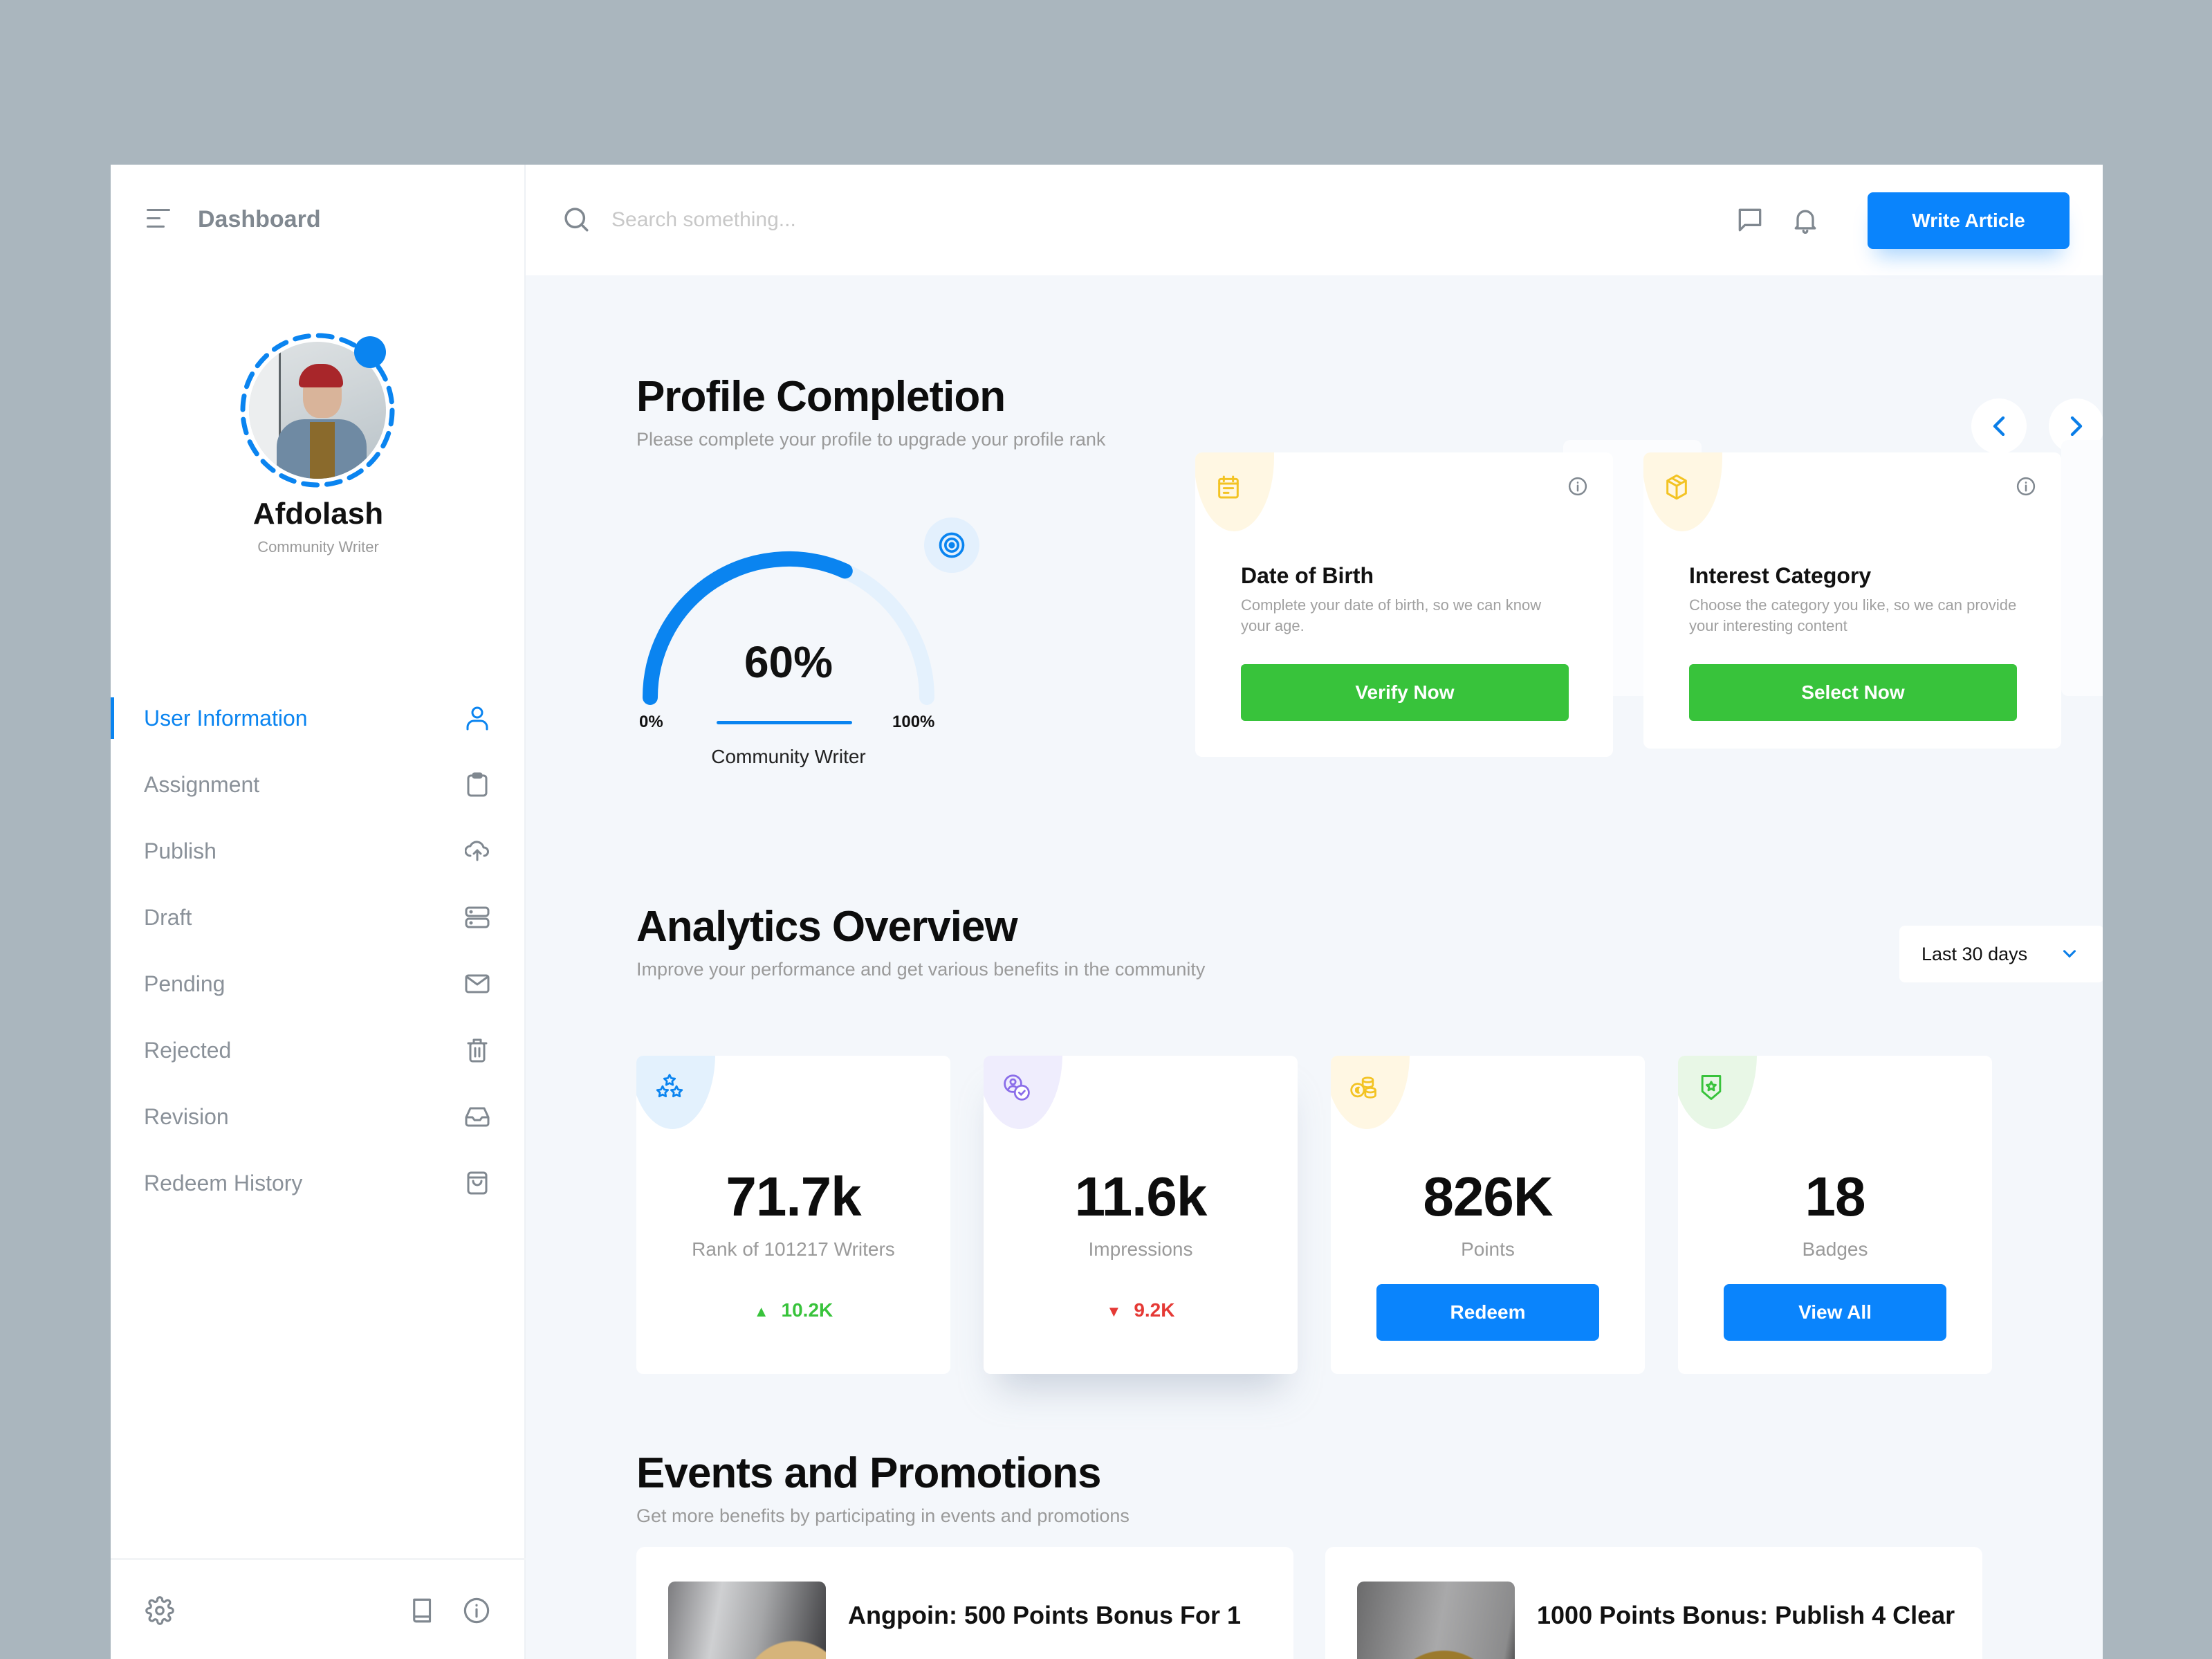 Image resolution: width=2212 pixels, height=1659 pixels. I want to click on clipboard-icon, so click(477, 784).